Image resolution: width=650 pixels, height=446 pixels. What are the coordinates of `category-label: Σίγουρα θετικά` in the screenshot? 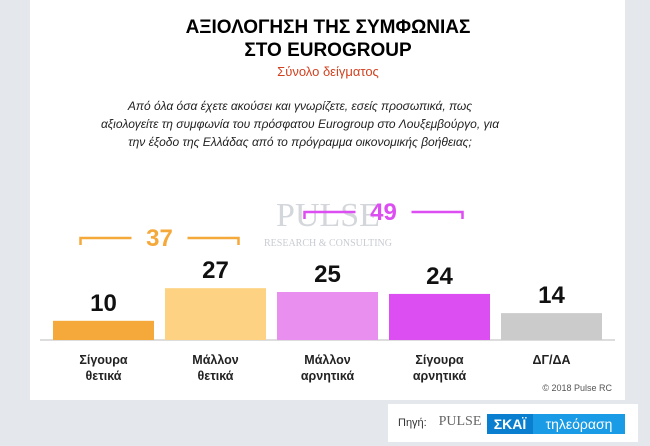 It's located at (103, 368).